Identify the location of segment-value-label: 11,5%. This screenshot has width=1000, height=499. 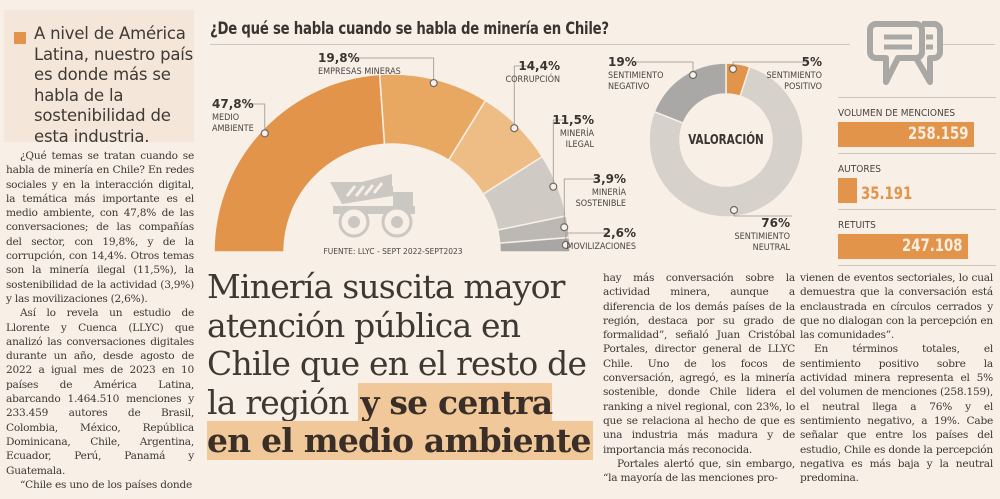
(573, 120).